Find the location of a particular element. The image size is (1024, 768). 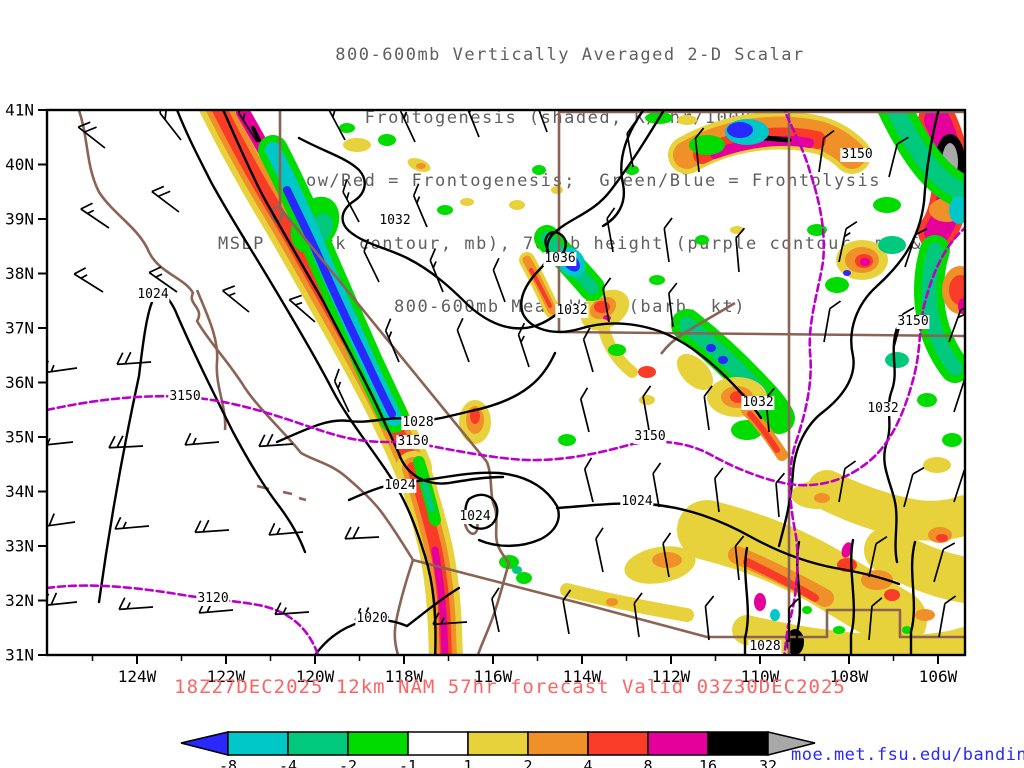

colorbar-tick-label: -8 is located at coordinates (228, 762).